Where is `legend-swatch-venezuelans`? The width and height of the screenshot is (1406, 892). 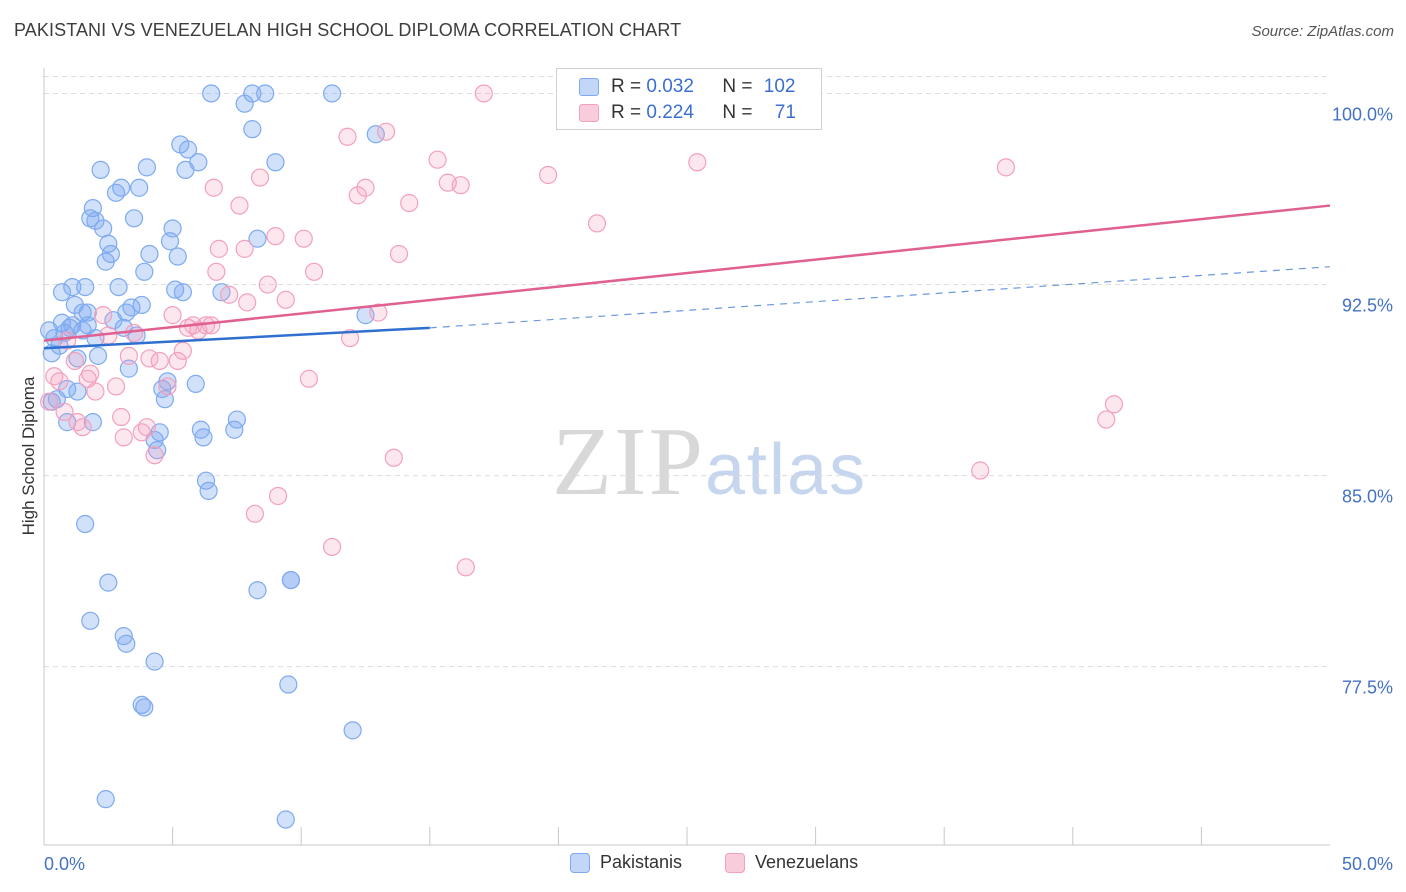
legend-swatch-venezuelans is located at coordinates (589, 113).